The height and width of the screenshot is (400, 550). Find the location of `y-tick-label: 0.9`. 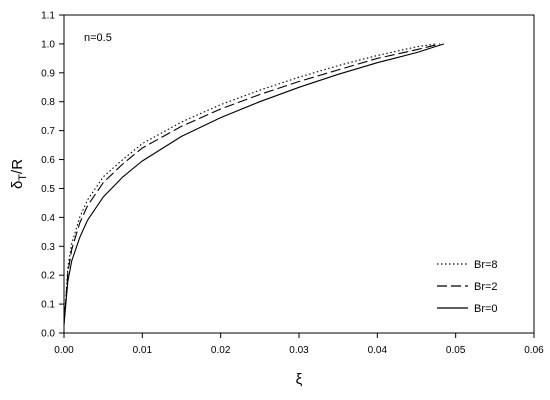

y-tick-label: 0.9 is located at coordinates (48, 73).